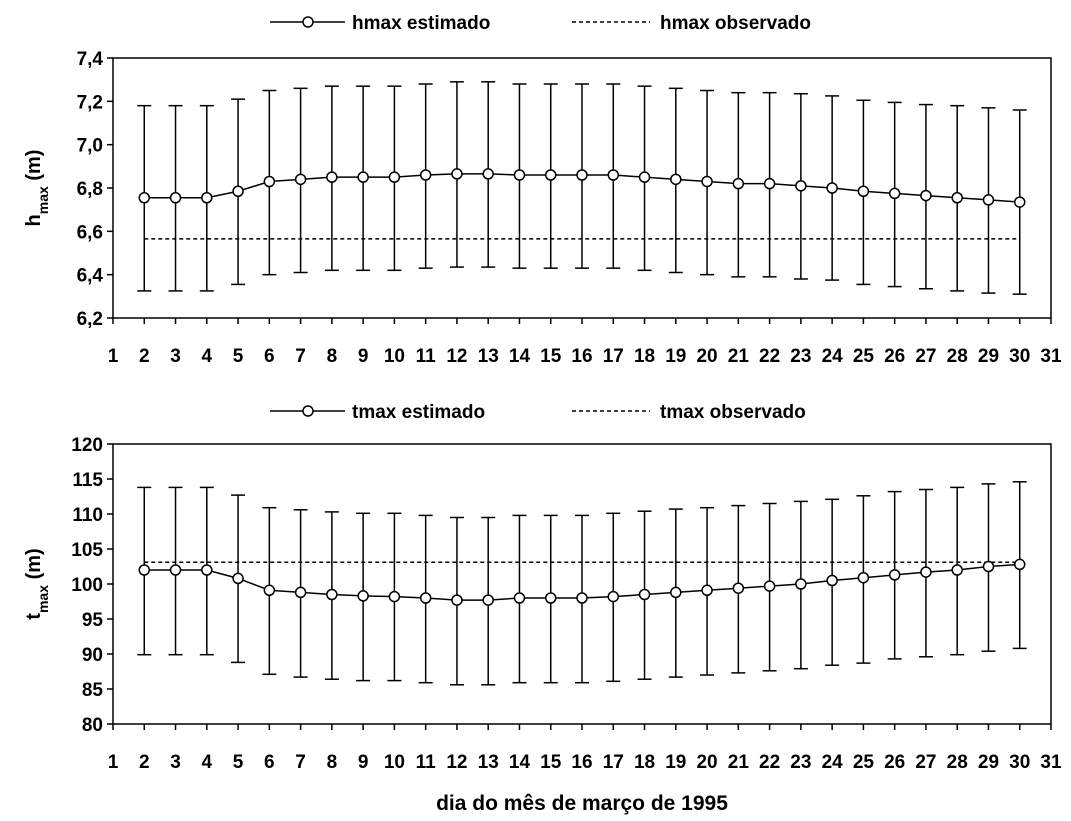 This screenshot has width=1071, height=821. I want to click on y-tick-label: 95, so click(93, 620).